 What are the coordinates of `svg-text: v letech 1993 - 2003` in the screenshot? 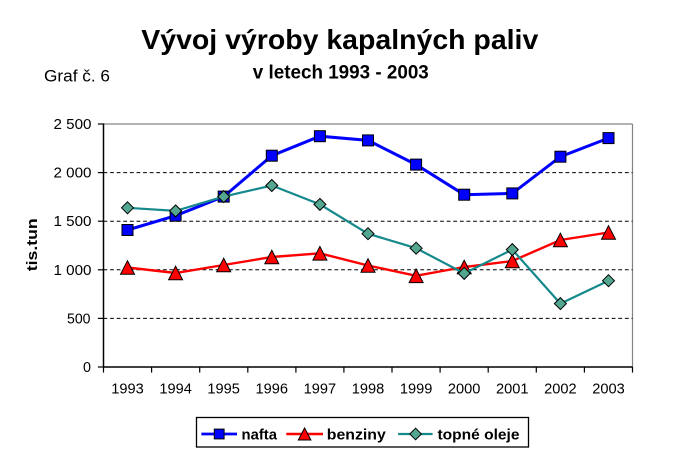 It's located at (341, 73).